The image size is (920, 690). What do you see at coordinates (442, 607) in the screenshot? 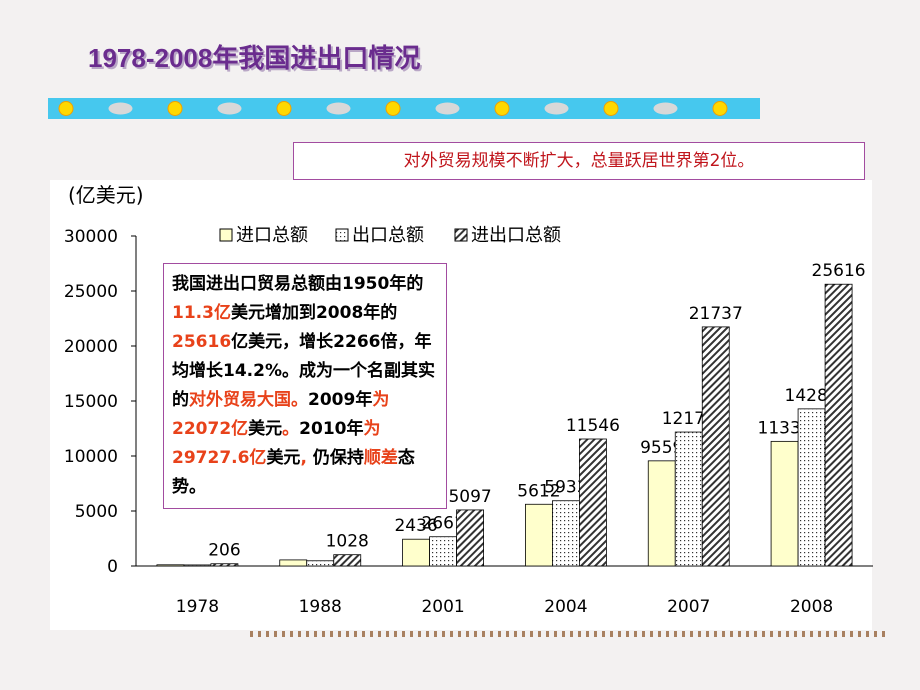
I see `x-tick-label: 2001` at bounding box center [442, 607].